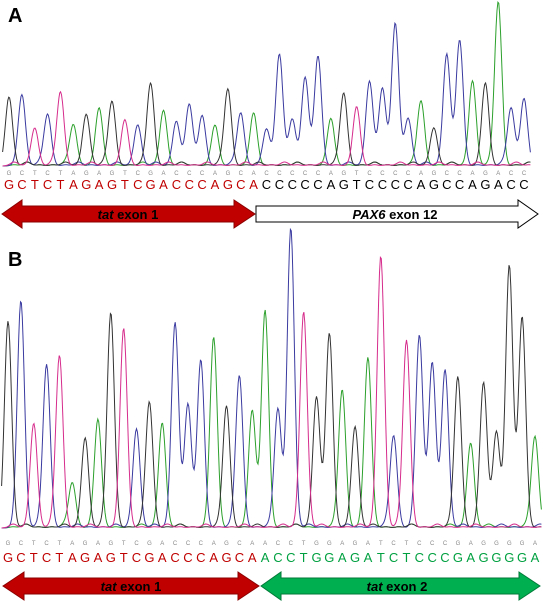 This screenshot has height=602, width=543. Describe the element at coordinates (128, 214) in the screenshot. I see `tat-exon1-arrow-a` at that location.